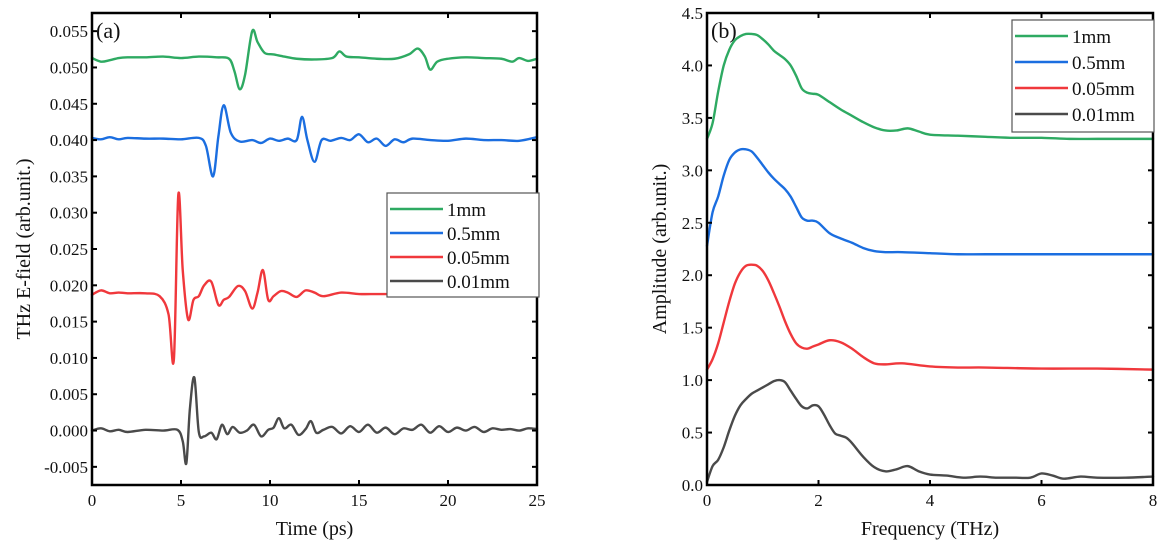 Image resolution: width=1160 pixels, height=546 pixels. Describe the element at coordinates (466, 210) in the screenshot. I see `panel-a-legend-label: 1mm` at that location.